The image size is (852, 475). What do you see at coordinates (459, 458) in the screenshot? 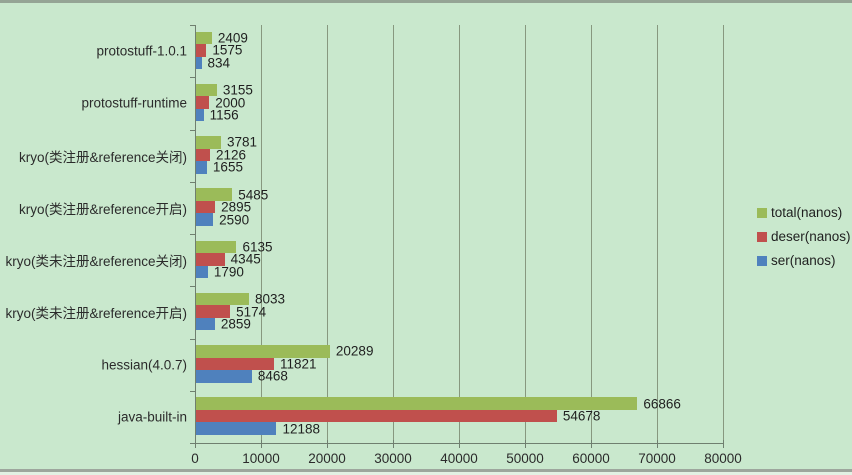
I see `x-axis-tick-label: 40000` at bounding box center [459, 458].